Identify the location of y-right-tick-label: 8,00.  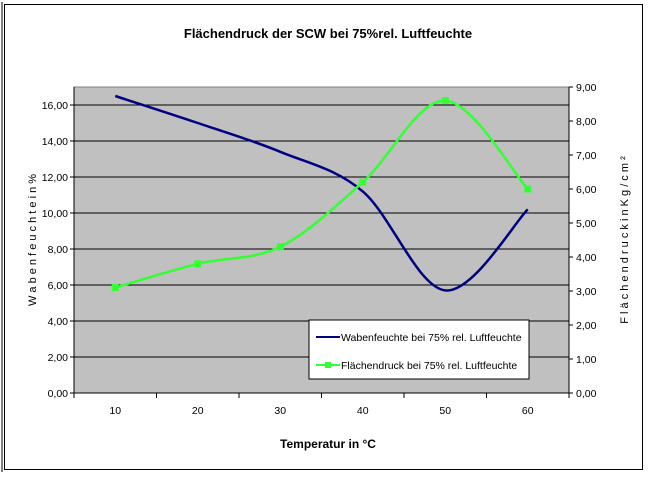
(586, 122).